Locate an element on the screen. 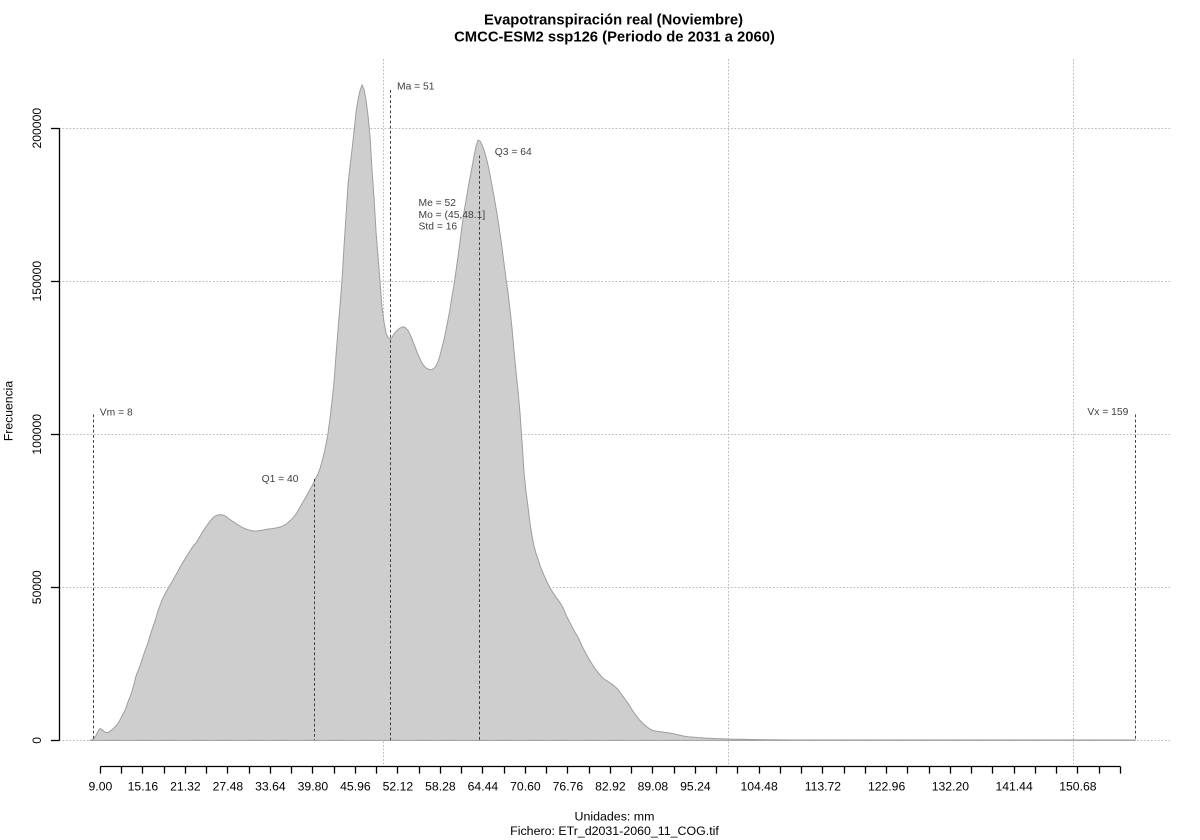  svg-text: Std = 16 is located at coordinates (438, 227).